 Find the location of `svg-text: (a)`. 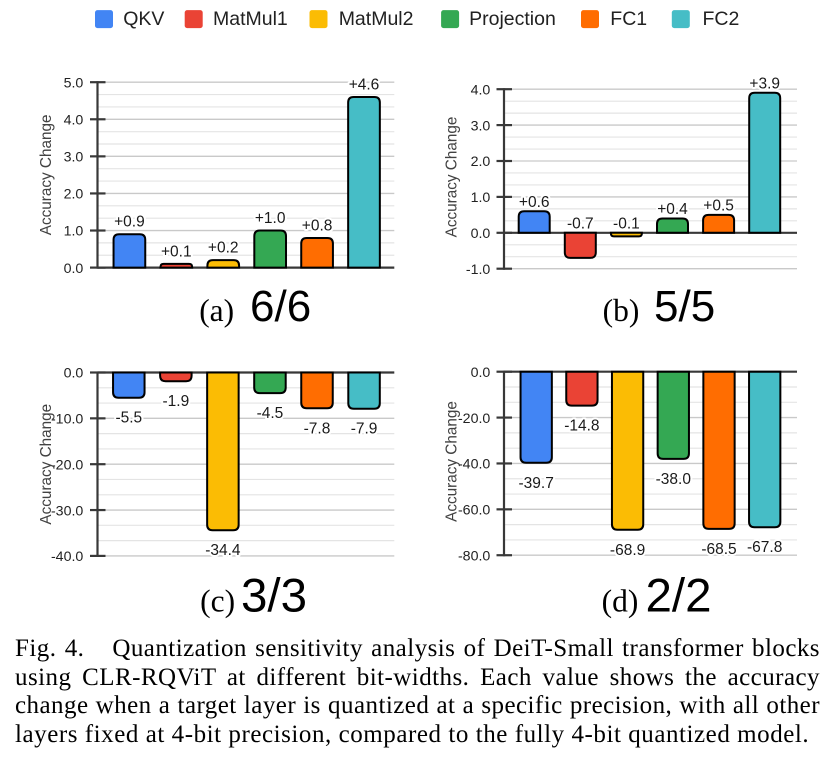

svg-text: (a) is located at coordinates (216, 310).